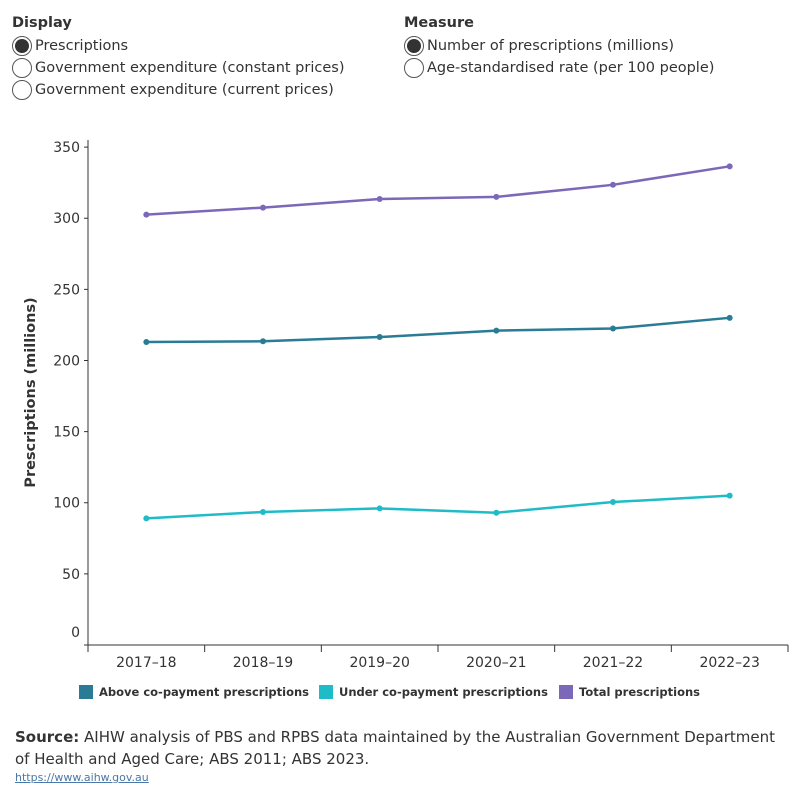  What do you see at coordinates (184, 90) in the screenshot?
I see `radio-government-expenditure-current-label: Government expenditure (current prices)` at bounding box center [184, 90].